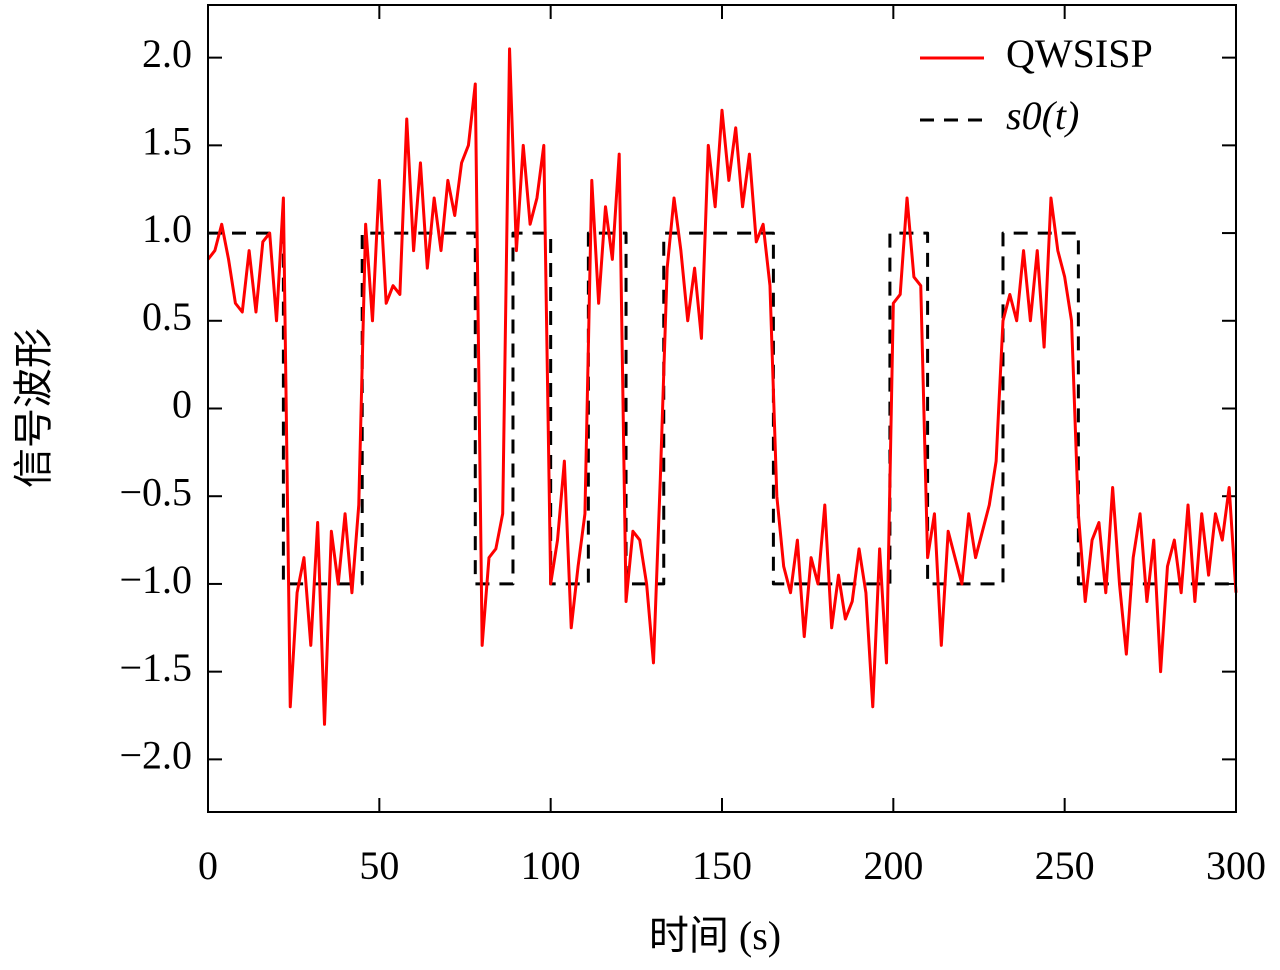  What do you see at coordinates (379, 865) in the screenshot?
I see `x-tick-label: 50` at bounding box center [379, 865].